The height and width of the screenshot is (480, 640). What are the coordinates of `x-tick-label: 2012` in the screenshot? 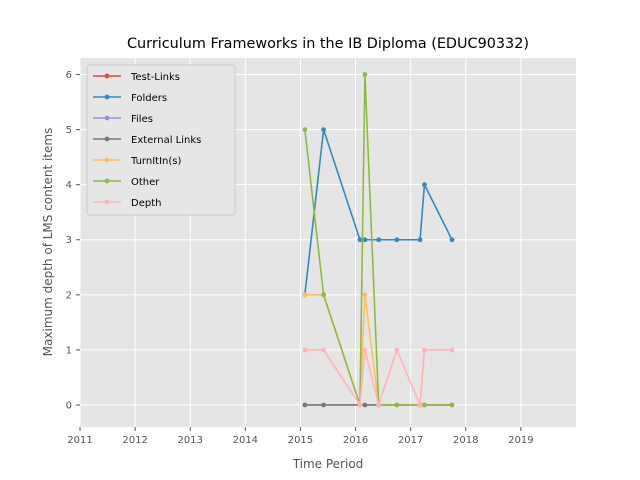 It's located at (134, 440).